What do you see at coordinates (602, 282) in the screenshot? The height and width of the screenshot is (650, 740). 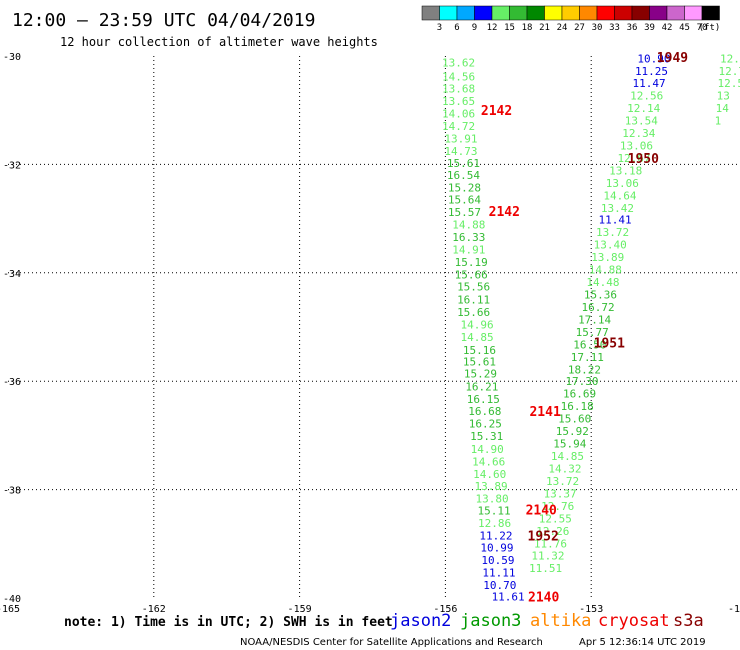 I see `data-point-label: 14.48` at bounding box center [602, 282].